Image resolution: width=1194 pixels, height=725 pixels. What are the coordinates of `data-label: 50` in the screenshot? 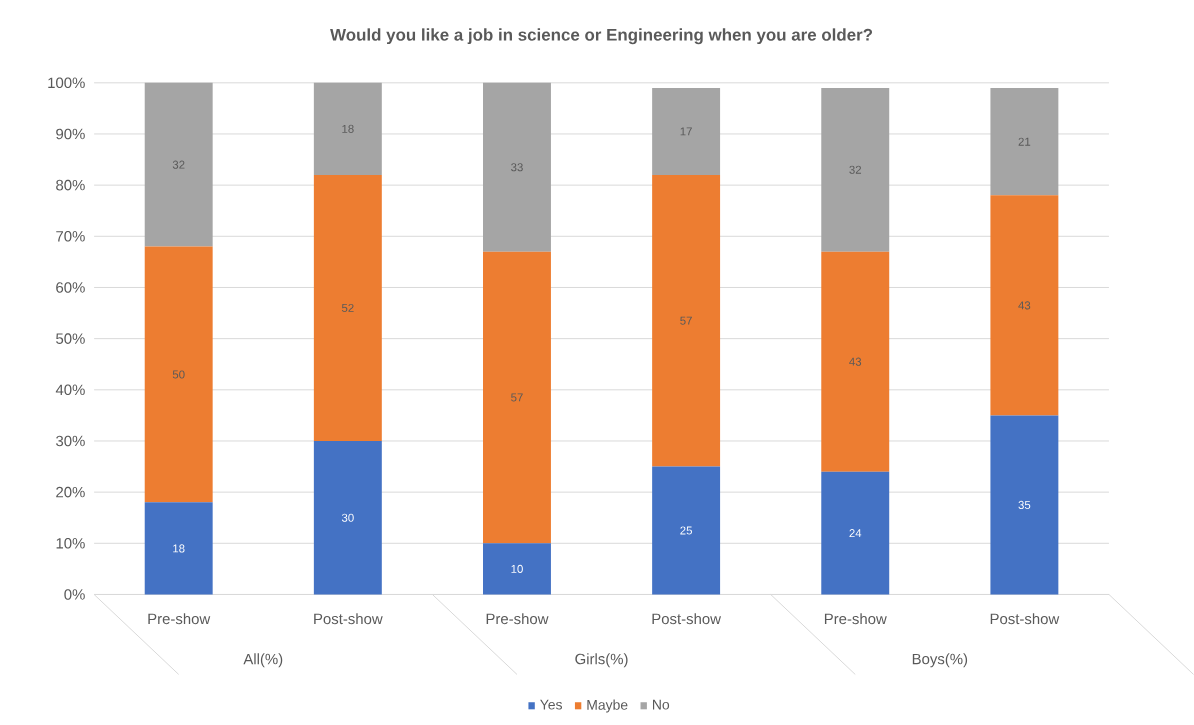 It's located at (178, 374).